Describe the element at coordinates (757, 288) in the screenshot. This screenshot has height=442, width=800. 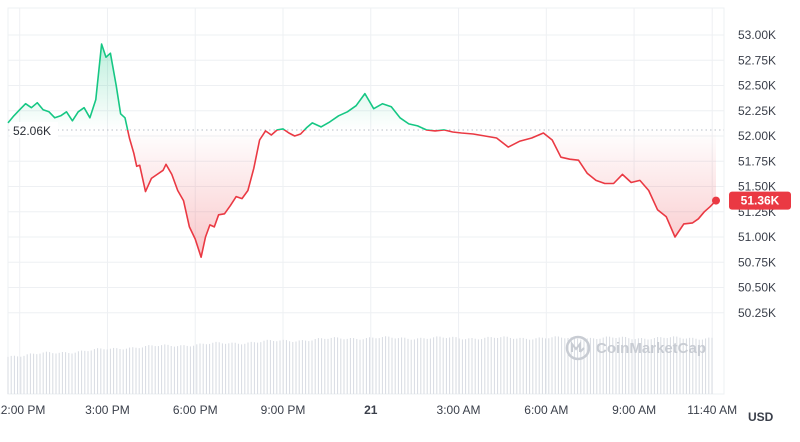
I see `y-tick-label: 50.50K` at that location.